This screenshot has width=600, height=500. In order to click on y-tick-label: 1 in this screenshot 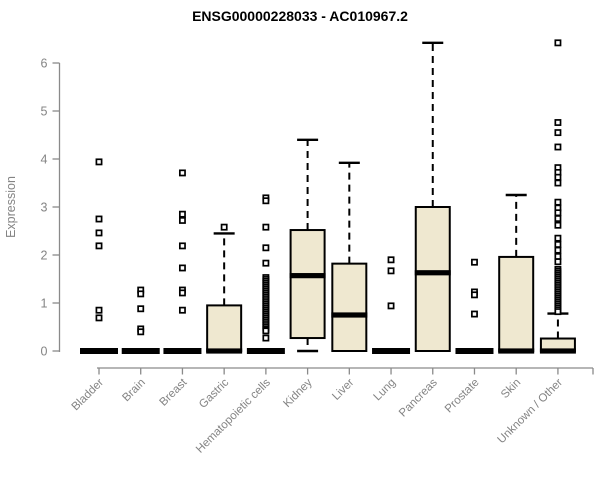, I will do `click(44, 304)`.